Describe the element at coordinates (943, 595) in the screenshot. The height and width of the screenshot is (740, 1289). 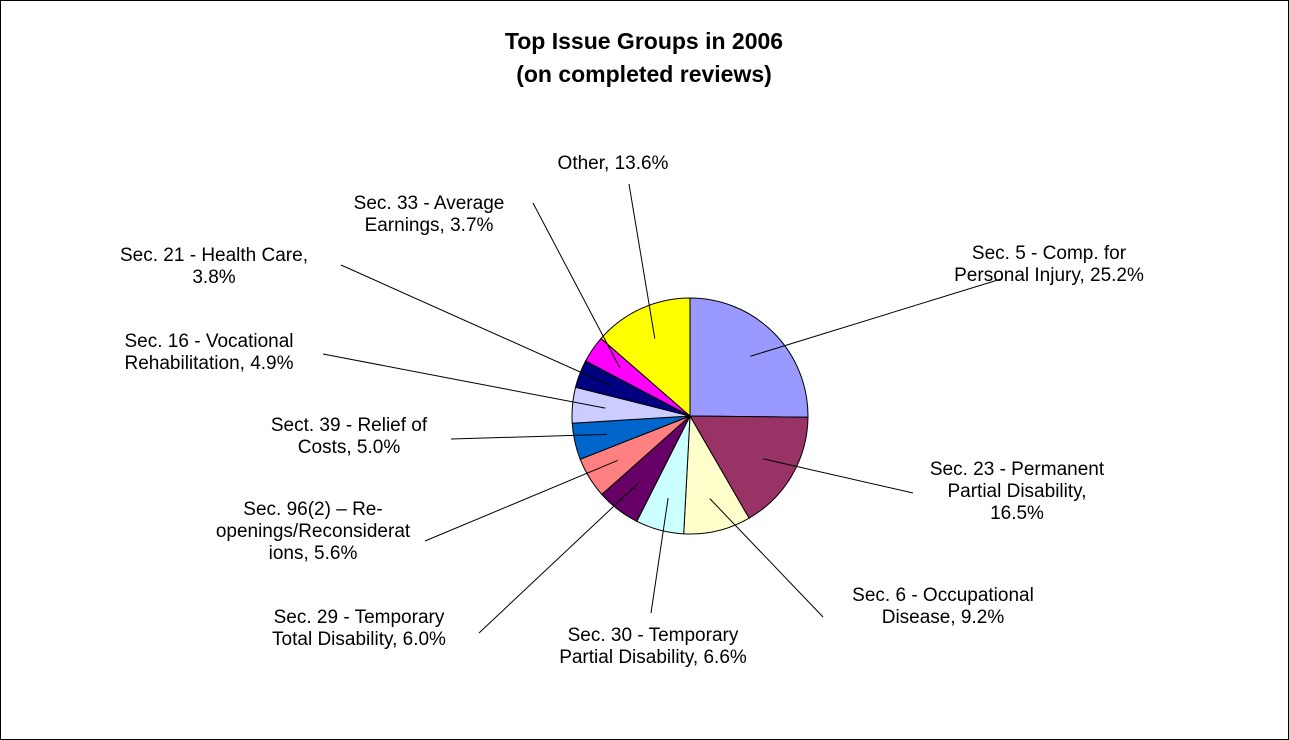
I see `slice-label-line: Sec. 6 - Occupational` at that location.